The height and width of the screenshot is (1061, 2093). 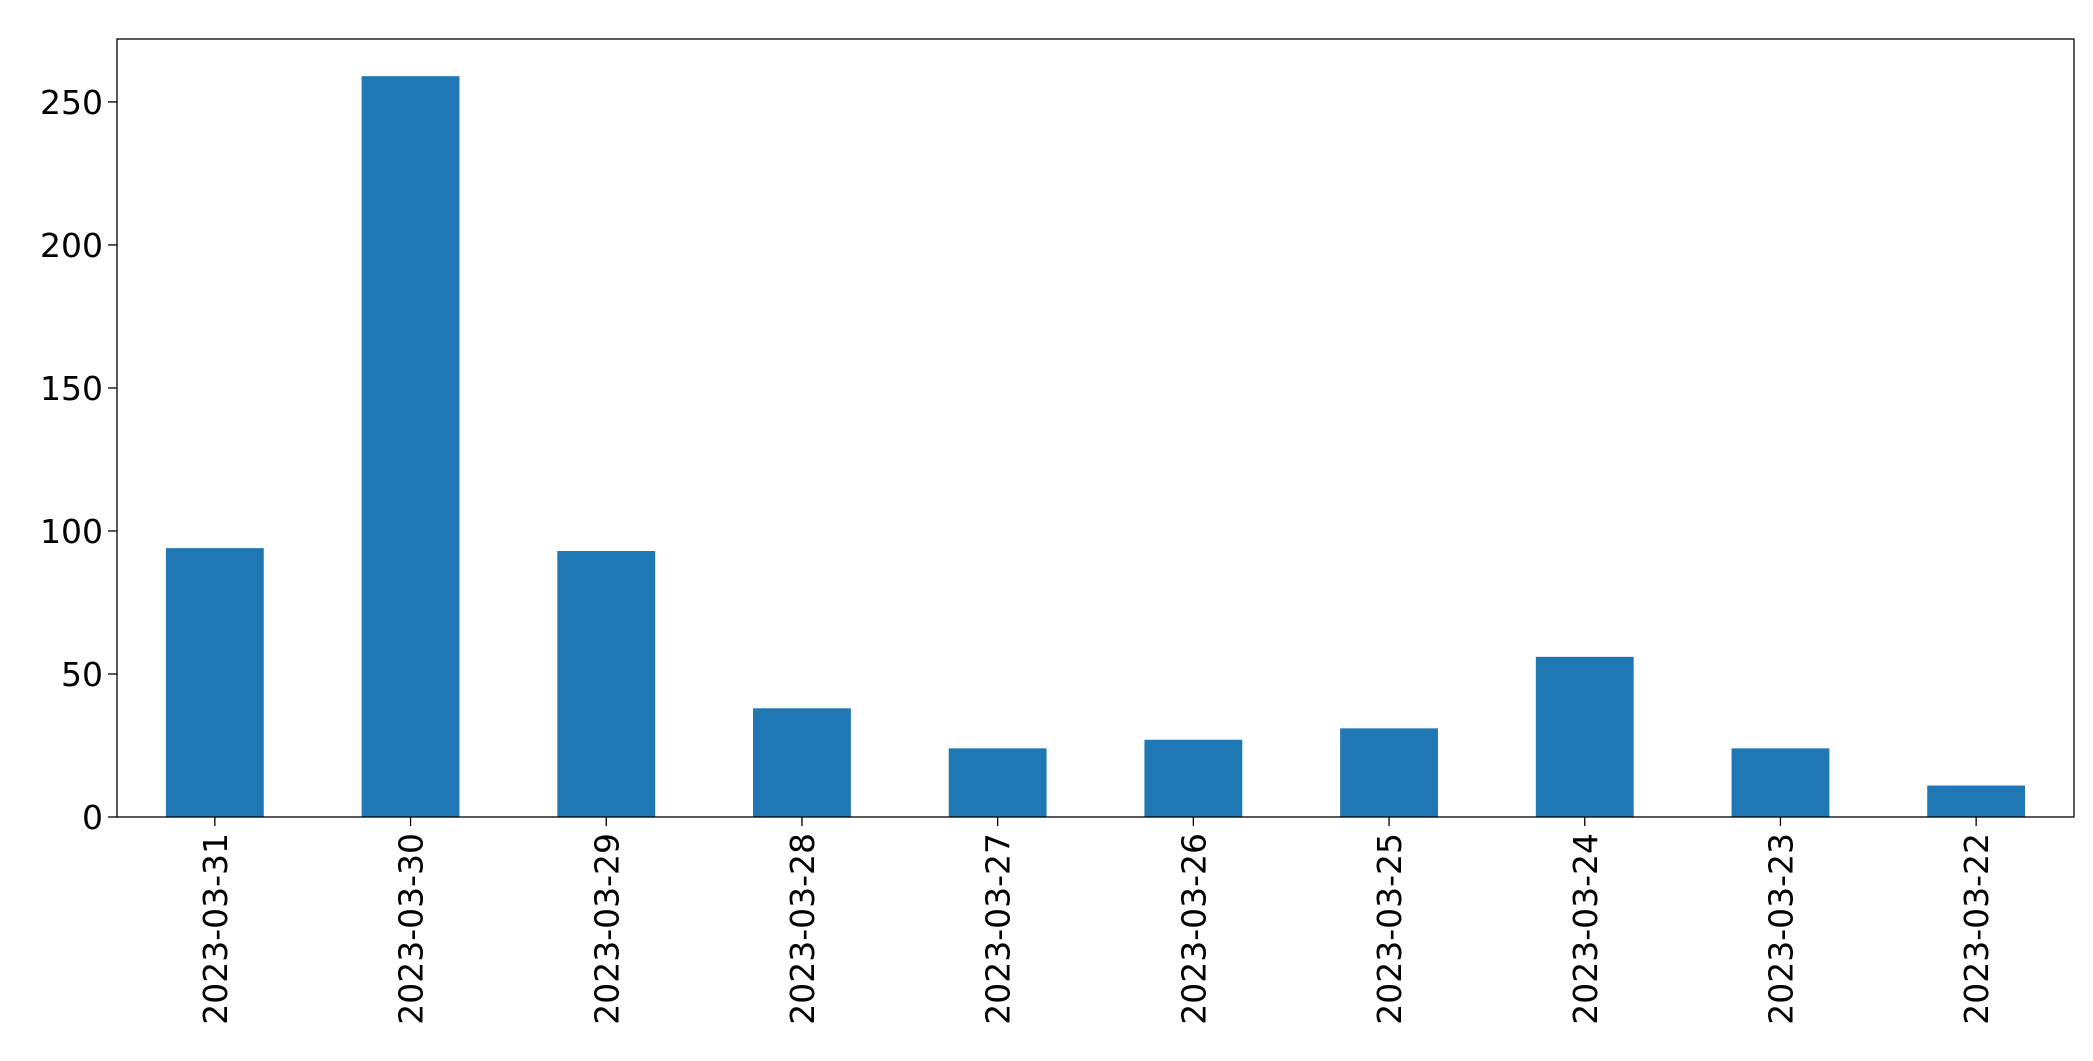 What do you see at coordinates (215, 929) in the screenshot?
I see `x-tick-label: 2023-03-31` at bounding box center [215, 929].